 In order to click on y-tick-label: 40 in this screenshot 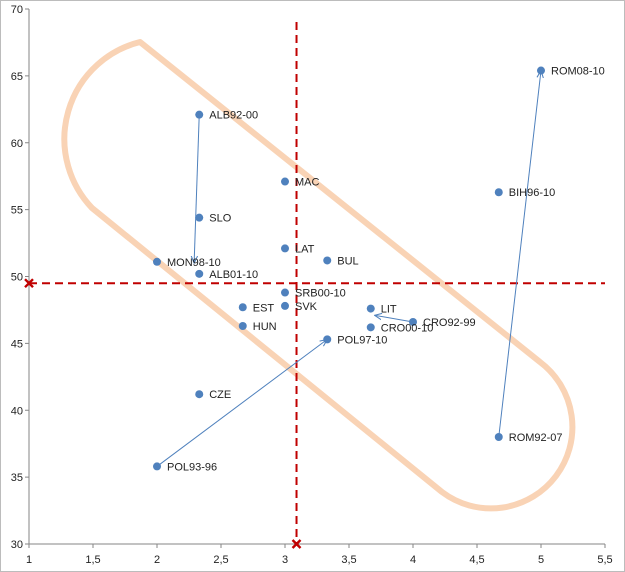, I will do `click(17, 411)`.